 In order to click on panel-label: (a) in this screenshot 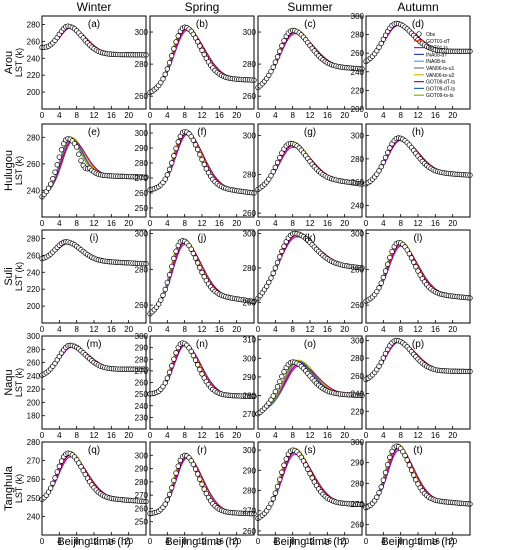, I will do `click(94, 24)`.